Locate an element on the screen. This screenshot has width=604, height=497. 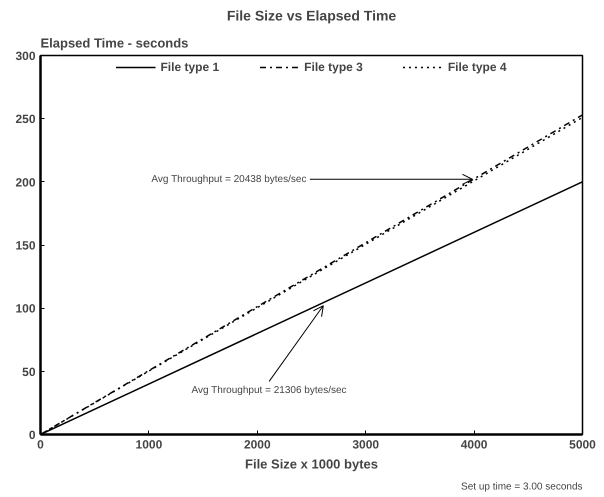
chart-title: File Size vs Elapsed Time is located at coordinates (311, 16).